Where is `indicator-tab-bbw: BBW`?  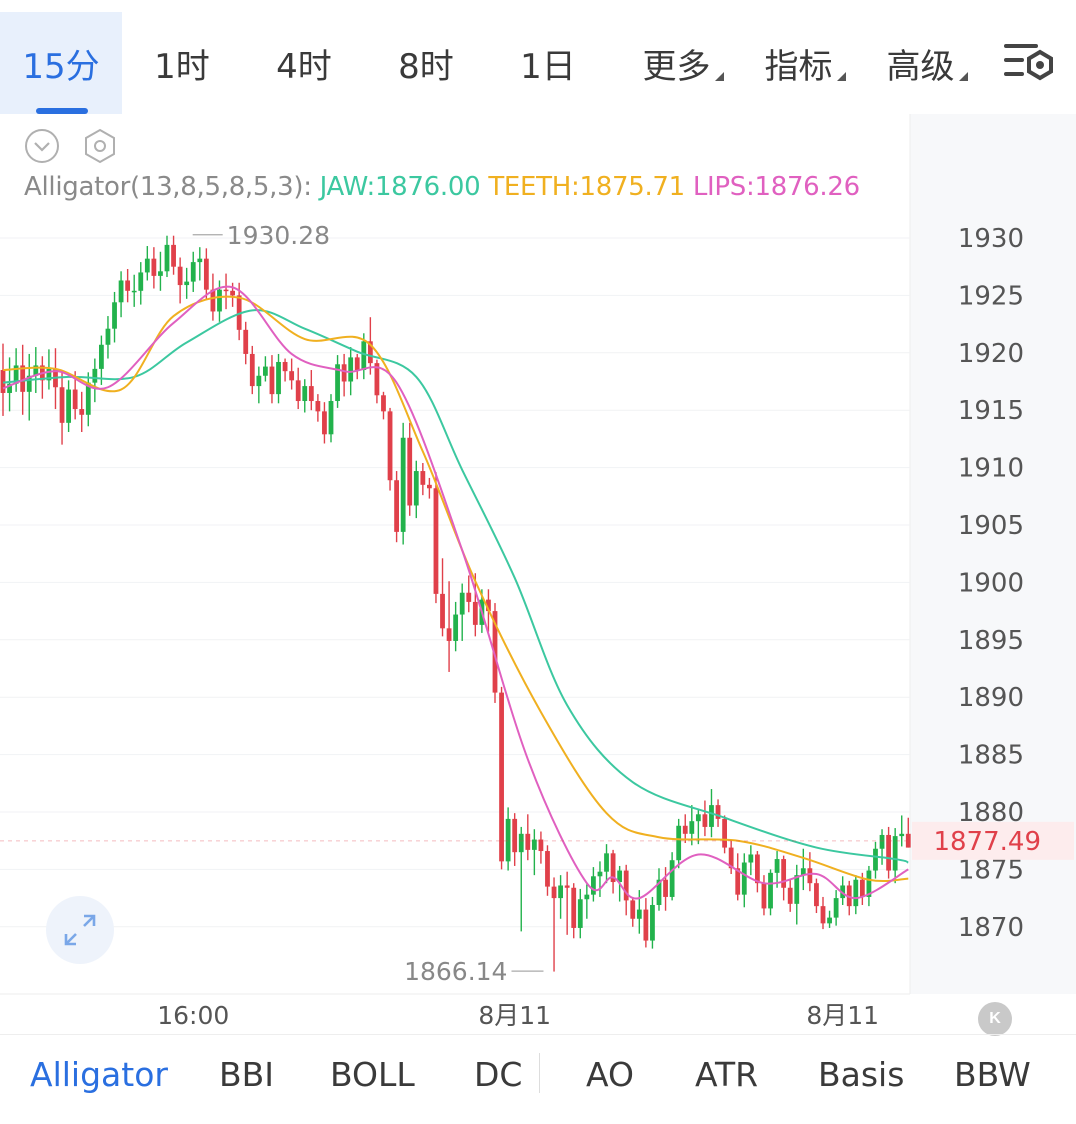
indicator-tab-bbw: BBW is located at coordinates (992, 1074).